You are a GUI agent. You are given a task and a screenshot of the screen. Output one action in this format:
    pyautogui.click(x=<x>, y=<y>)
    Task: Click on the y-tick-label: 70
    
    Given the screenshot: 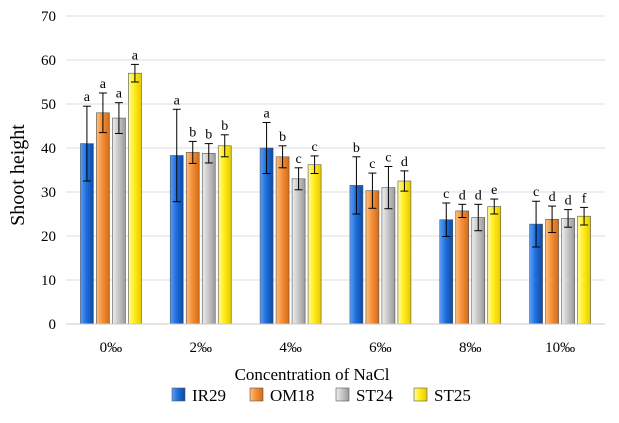 What is the action you would take?
    pyautogui.click(x=48, y=17)
    